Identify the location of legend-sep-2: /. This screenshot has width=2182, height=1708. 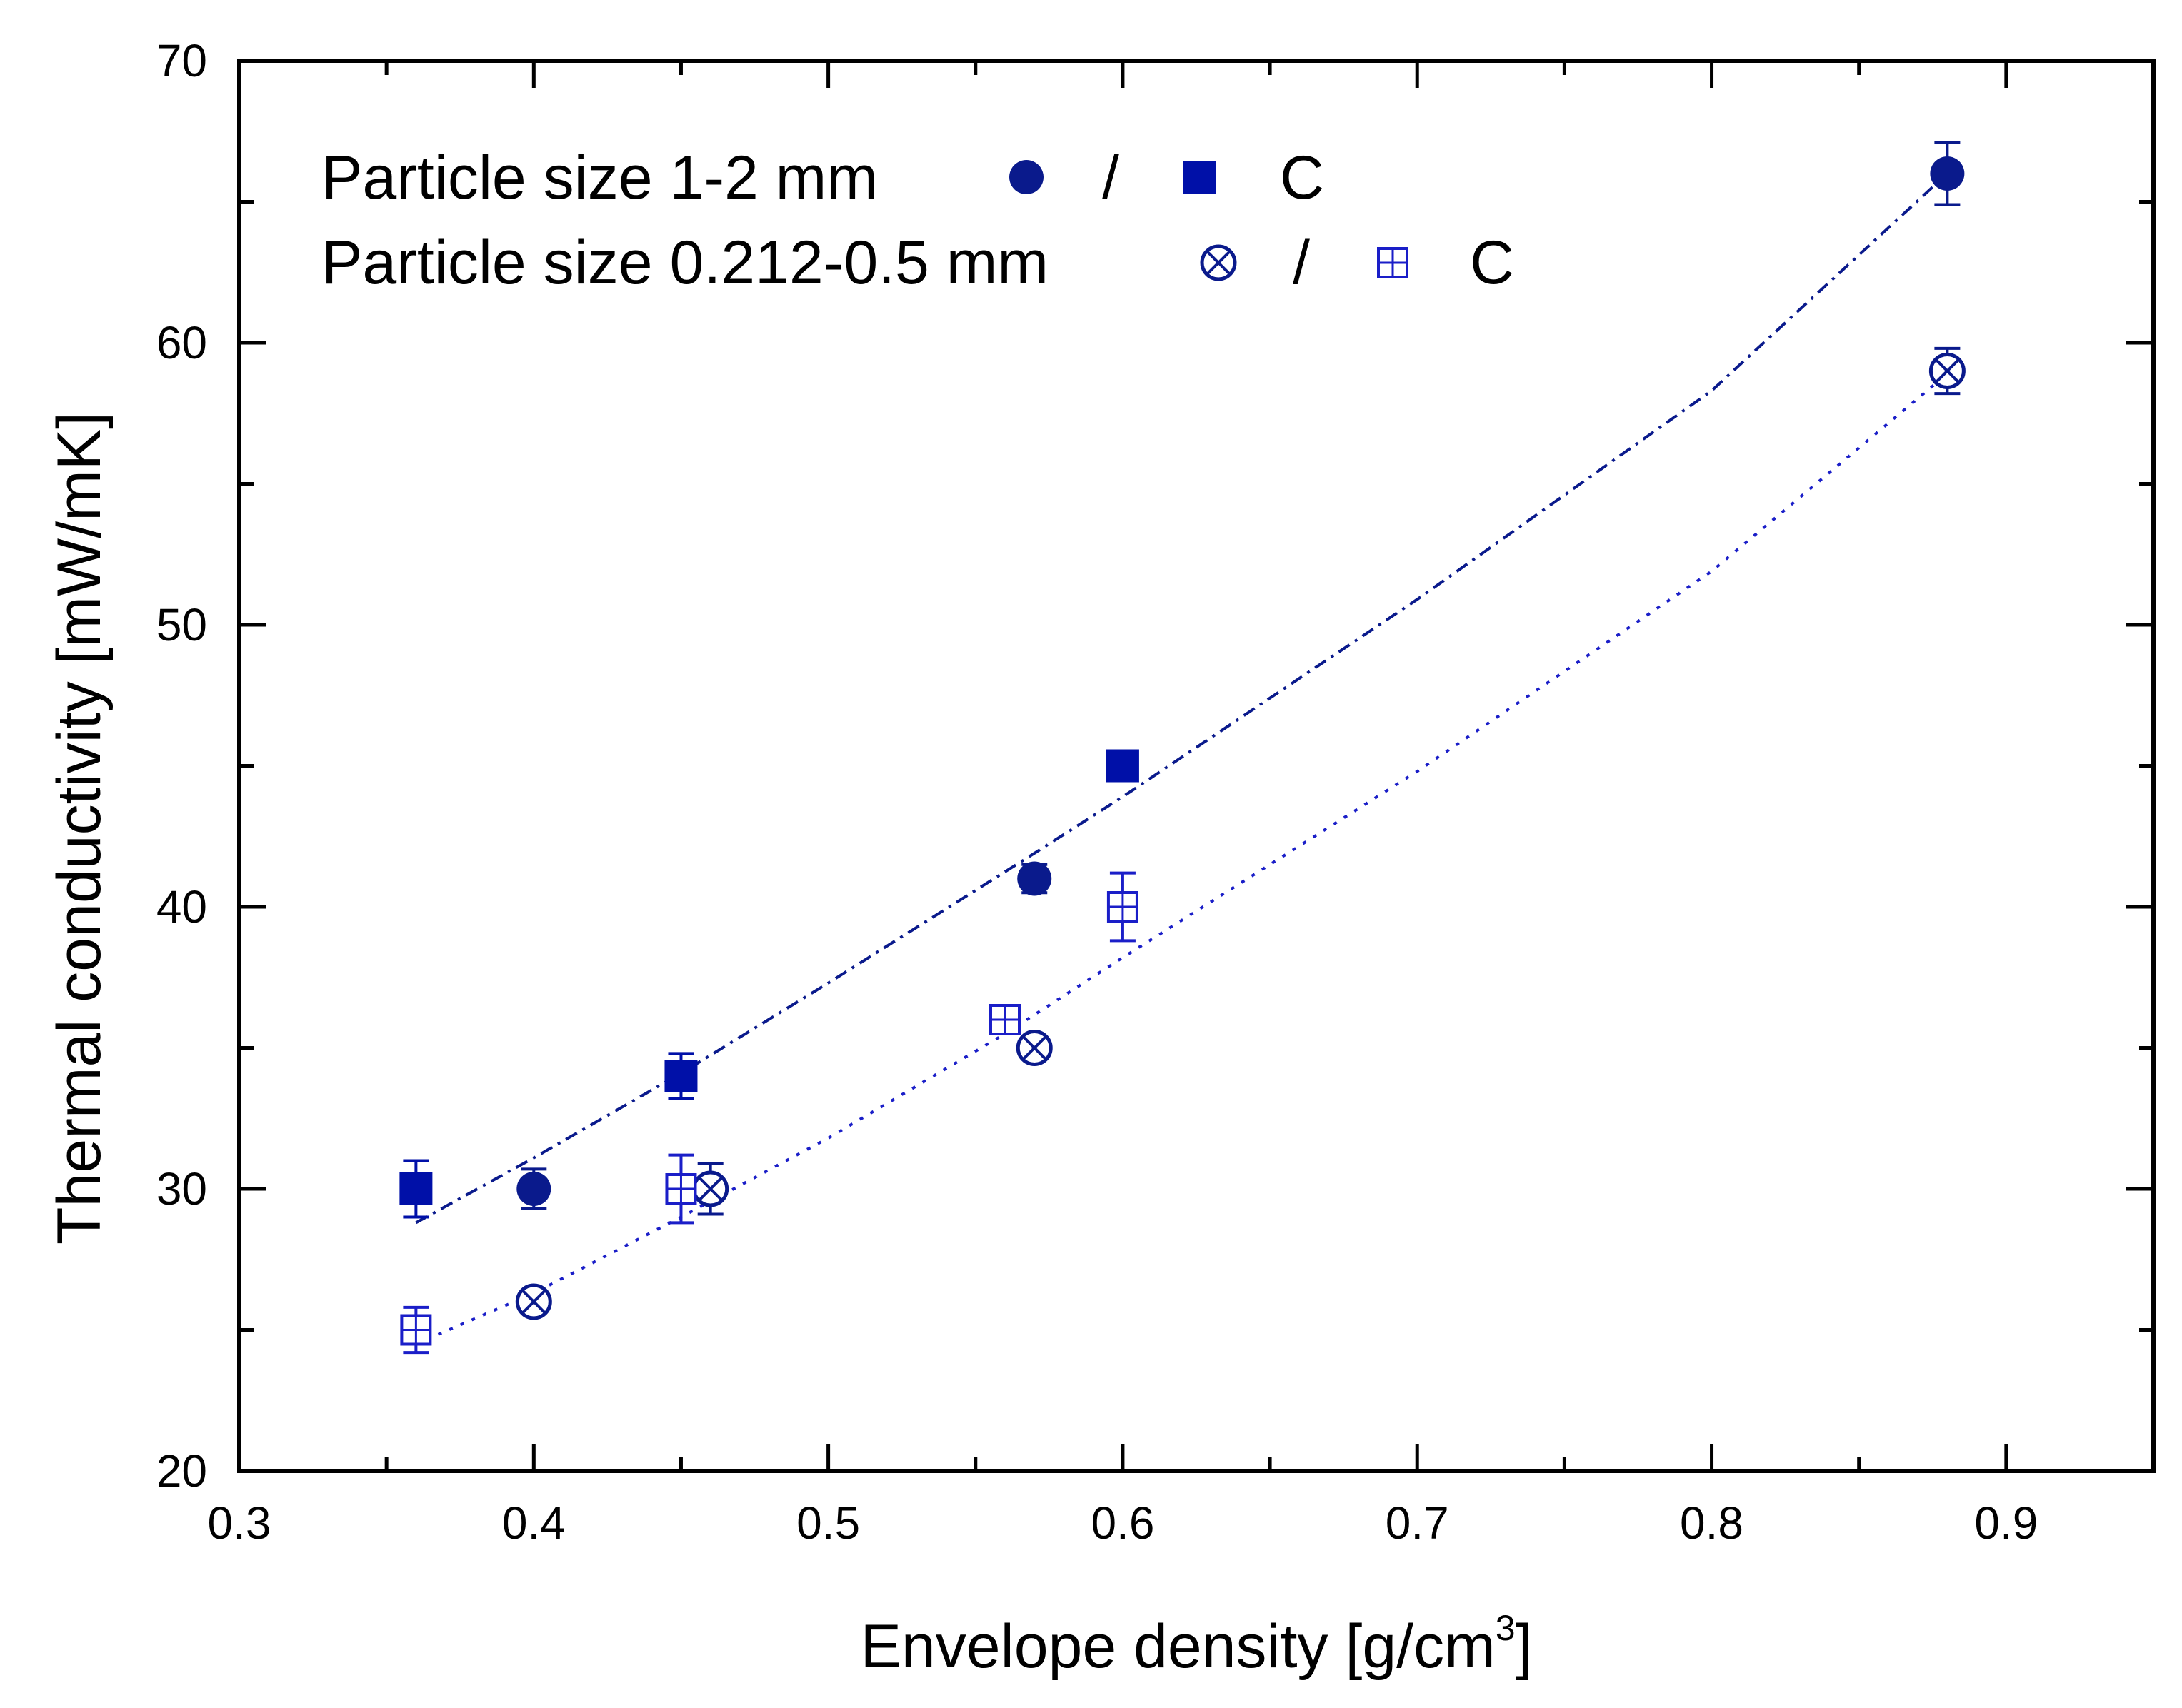
(1301, 262).